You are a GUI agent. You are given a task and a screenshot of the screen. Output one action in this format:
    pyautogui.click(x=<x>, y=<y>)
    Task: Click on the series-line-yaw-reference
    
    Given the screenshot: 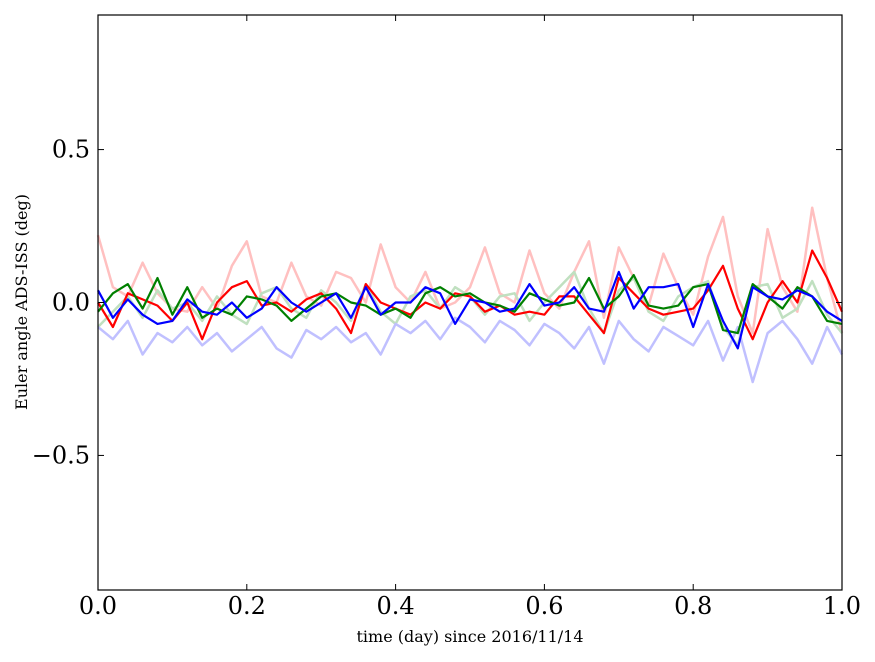 What is the action you would take?
    pyautogui.click(x=470, y=350)
    